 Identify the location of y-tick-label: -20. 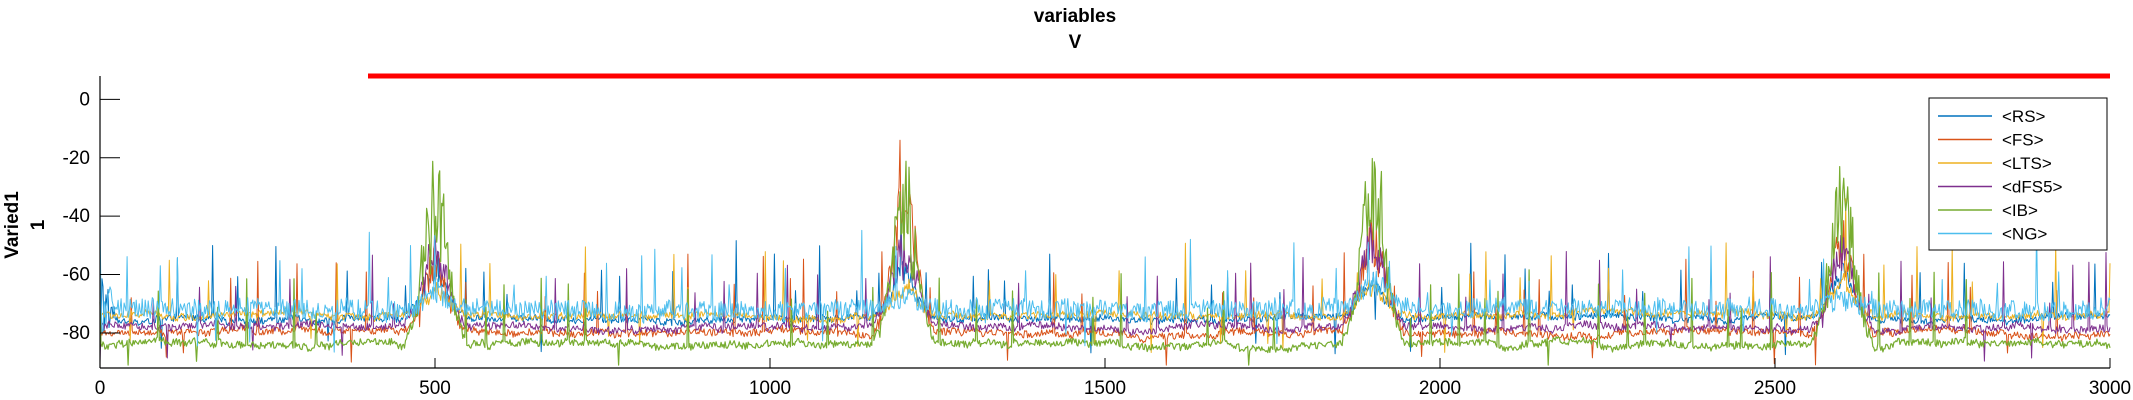
(76, 158).